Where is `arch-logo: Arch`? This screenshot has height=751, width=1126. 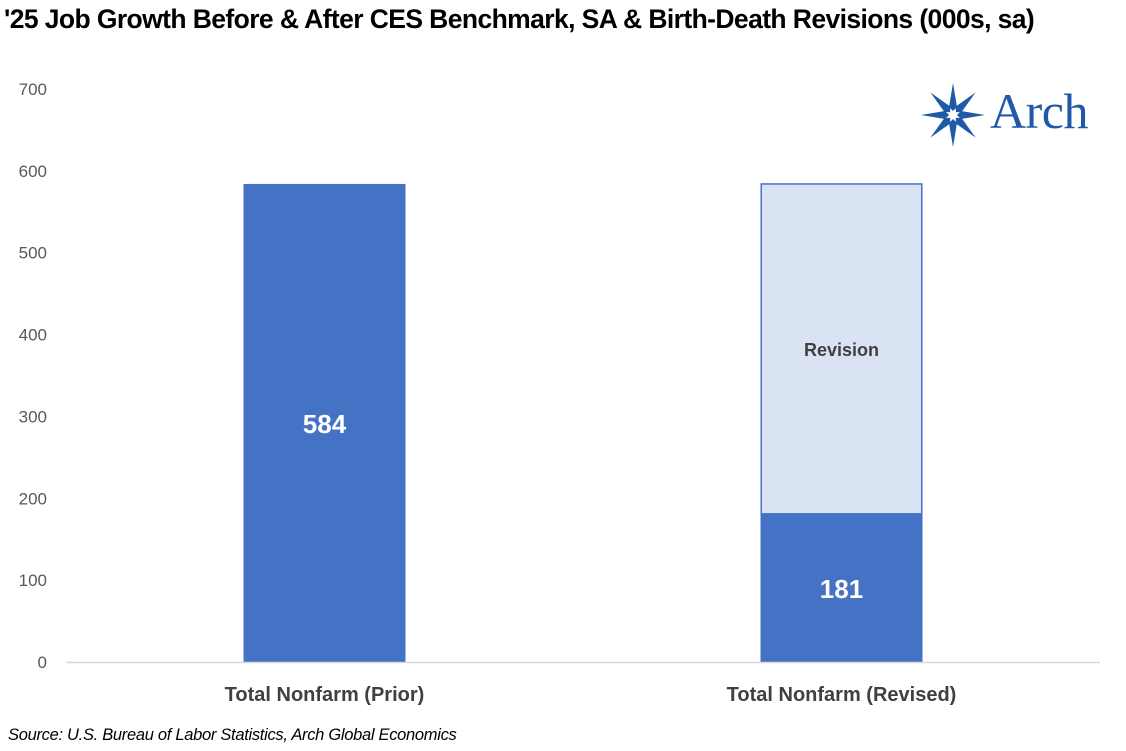 arch-logo: Arch is located at coordinates (1018, 115).